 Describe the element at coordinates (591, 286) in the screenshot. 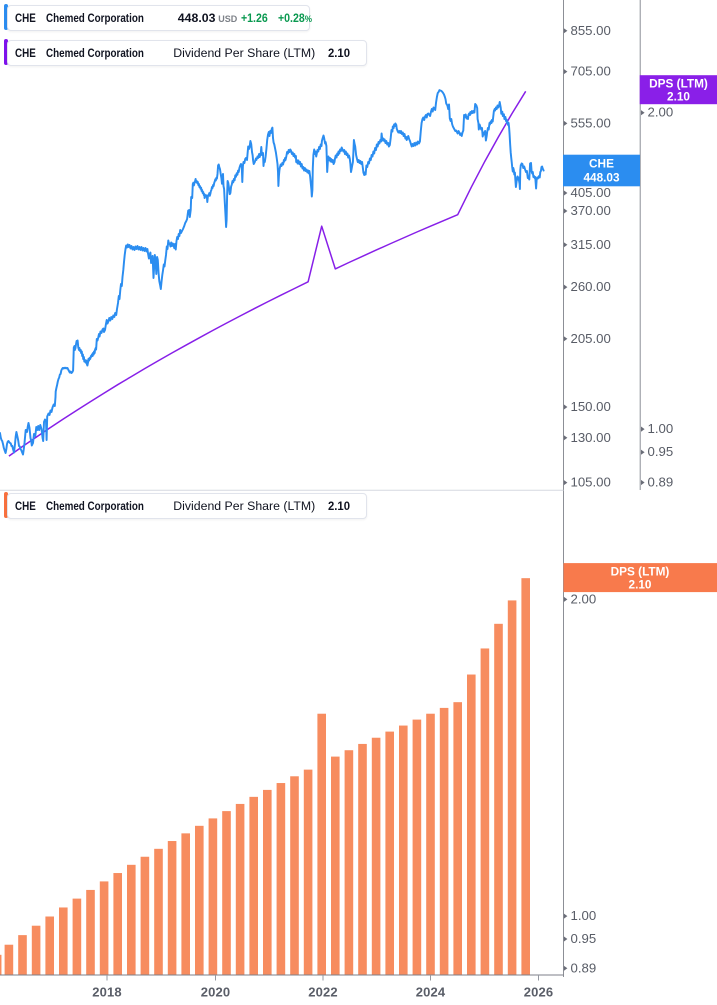

I see `svg-text: 260.00` at that location.